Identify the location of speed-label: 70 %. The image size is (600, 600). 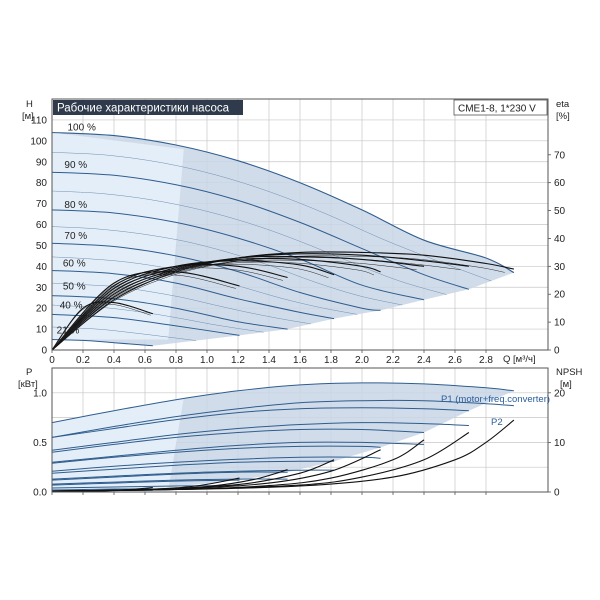
(75, 236).